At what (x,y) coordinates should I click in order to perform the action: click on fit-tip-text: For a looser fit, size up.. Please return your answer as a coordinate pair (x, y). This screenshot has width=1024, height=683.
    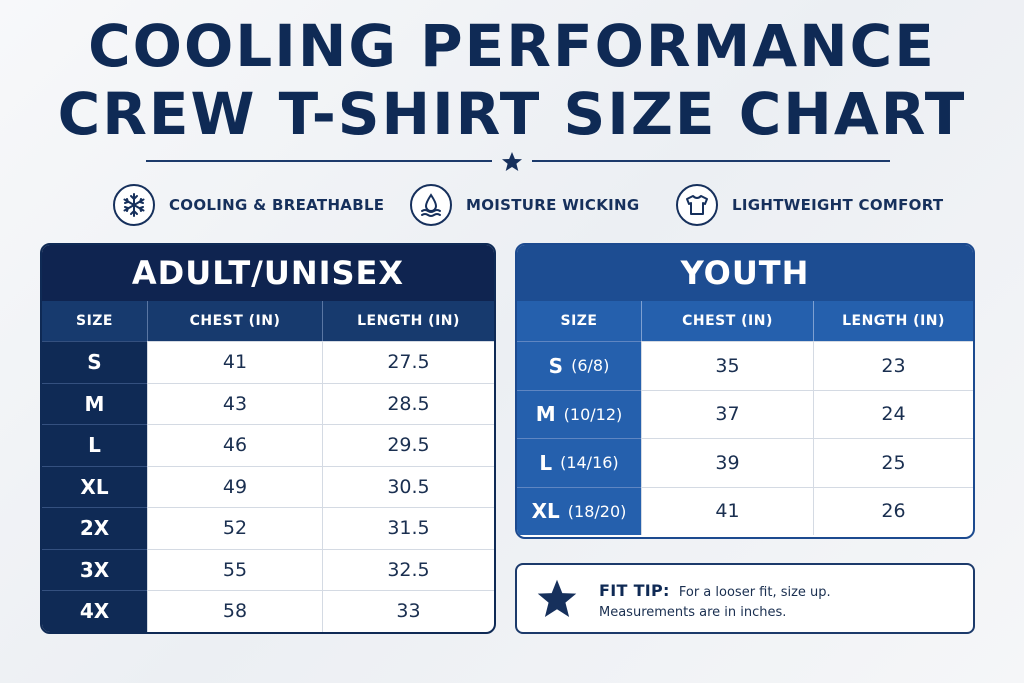
    Looking at the image, I should click on (754, 592).